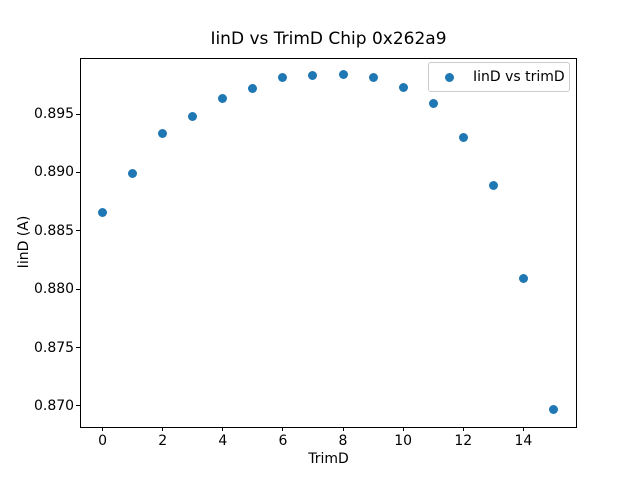 This screenshot has width=640, height=480. What do you see at coordinates (163, 441) in the screenshot?
I see `x-tick-label: 2` at bounding box center [163, 441].